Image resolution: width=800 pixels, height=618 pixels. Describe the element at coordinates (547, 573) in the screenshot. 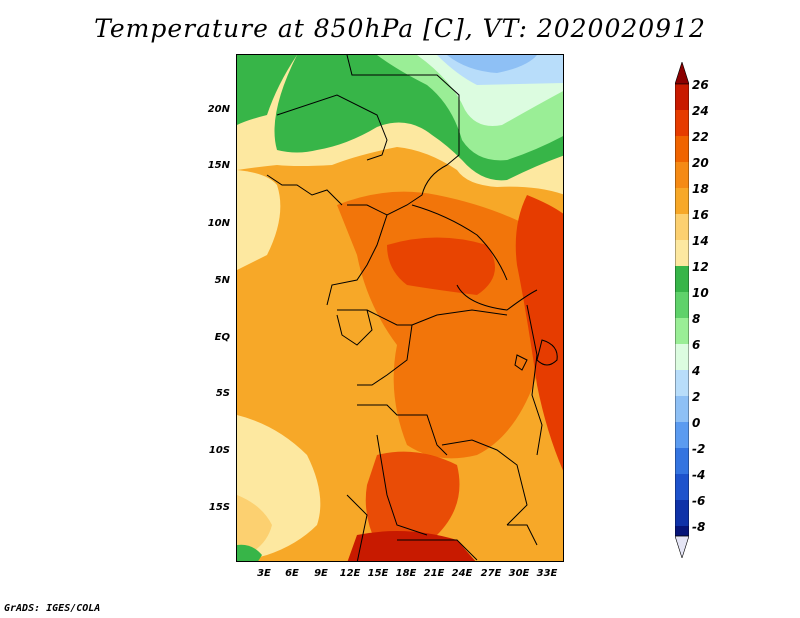

I see `lon-label-33e: 33E` at that location.